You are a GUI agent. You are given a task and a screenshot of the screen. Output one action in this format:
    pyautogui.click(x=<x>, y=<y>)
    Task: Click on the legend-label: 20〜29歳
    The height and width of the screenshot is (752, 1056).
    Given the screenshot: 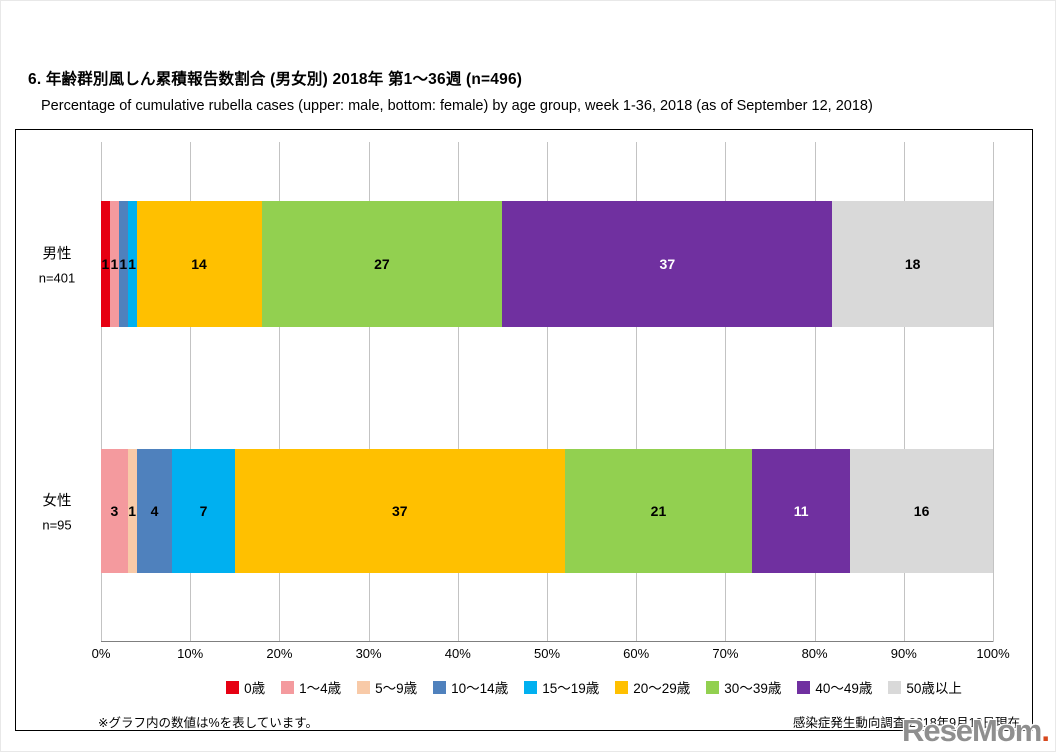 What is the action you would take?
    pyautogui.click(x=662, y=688)
    